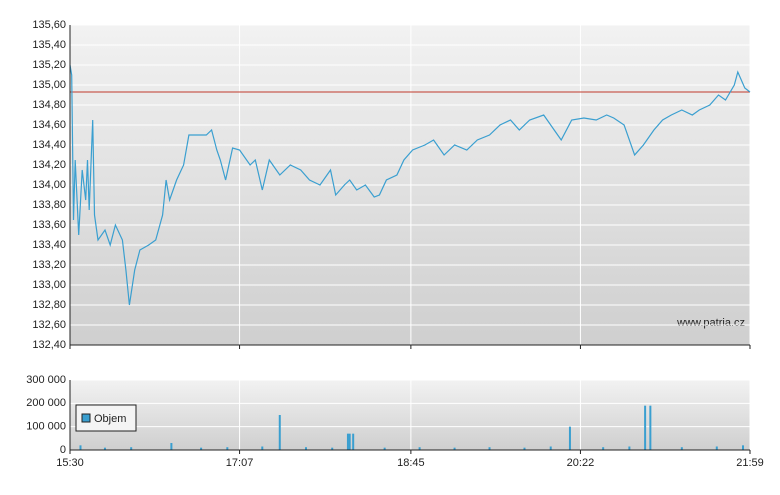 The image size is (780, 495). I want to click on y-tick-label: 134,60, so click(49, 125).